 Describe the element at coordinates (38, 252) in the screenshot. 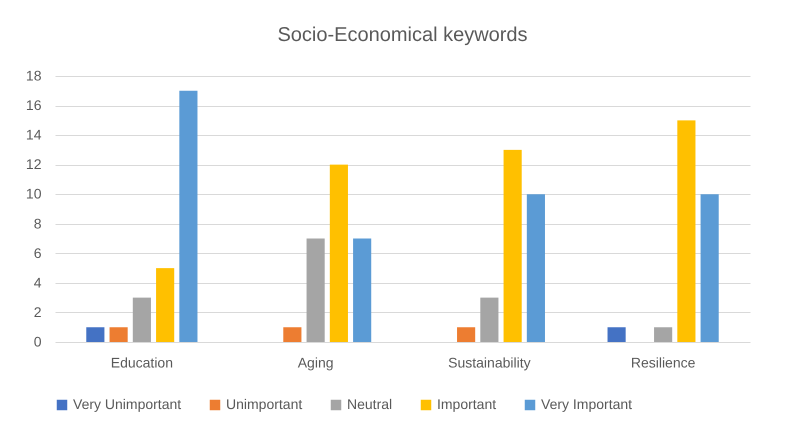

I see `y-tick-label: 6` at that location.